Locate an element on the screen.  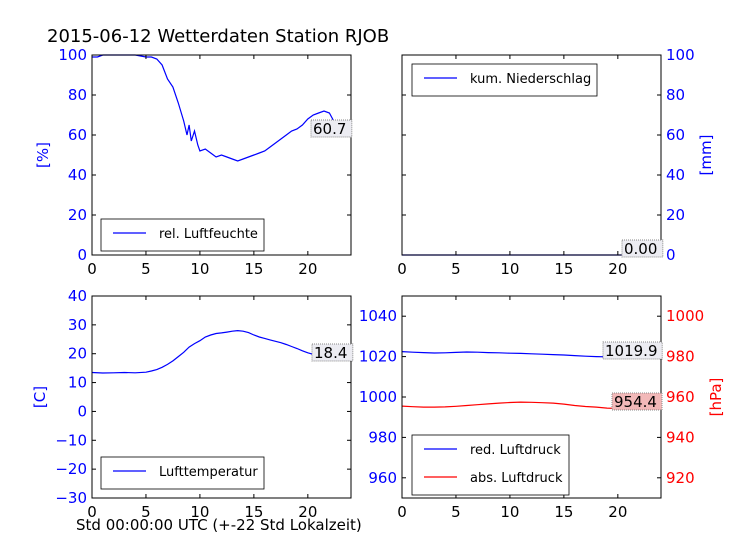
humidity-x-tick-label: 10 is located at coordinates (199, 269).